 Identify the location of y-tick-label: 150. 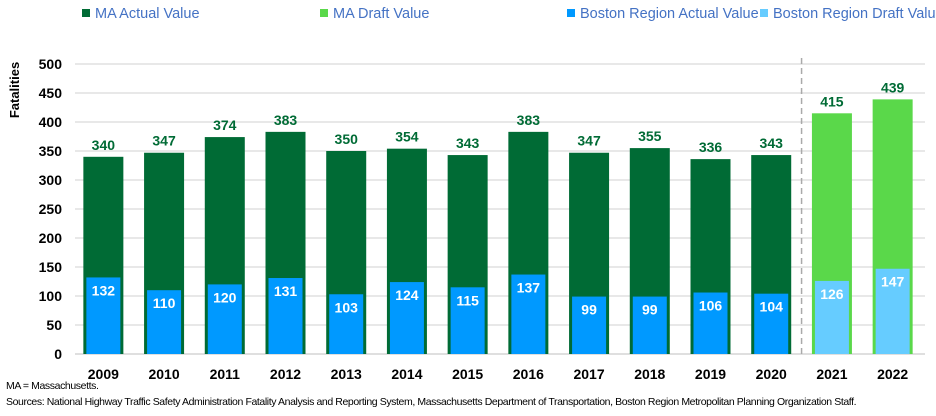
(51, 267).